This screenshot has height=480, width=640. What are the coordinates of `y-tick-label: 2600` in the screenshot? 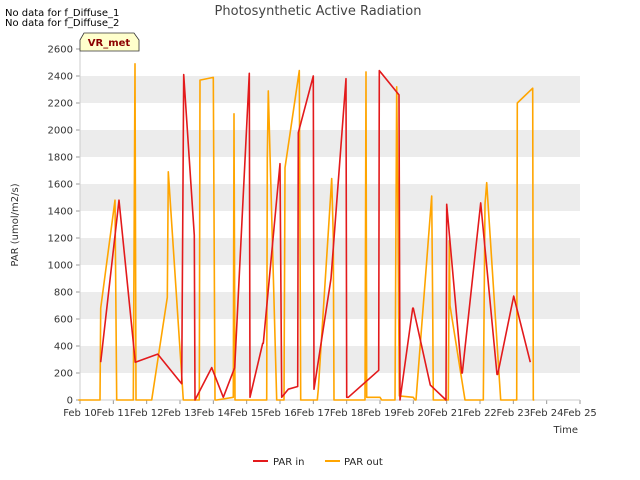 It's located at (60, 50).